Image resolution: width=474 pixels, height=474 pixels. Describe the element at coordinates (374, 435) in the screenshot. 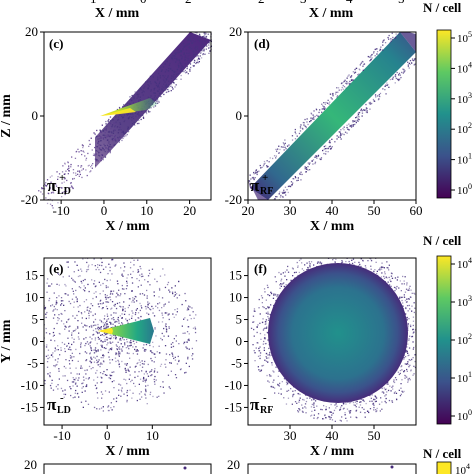

I see `x-tick-label: 50` at that location.